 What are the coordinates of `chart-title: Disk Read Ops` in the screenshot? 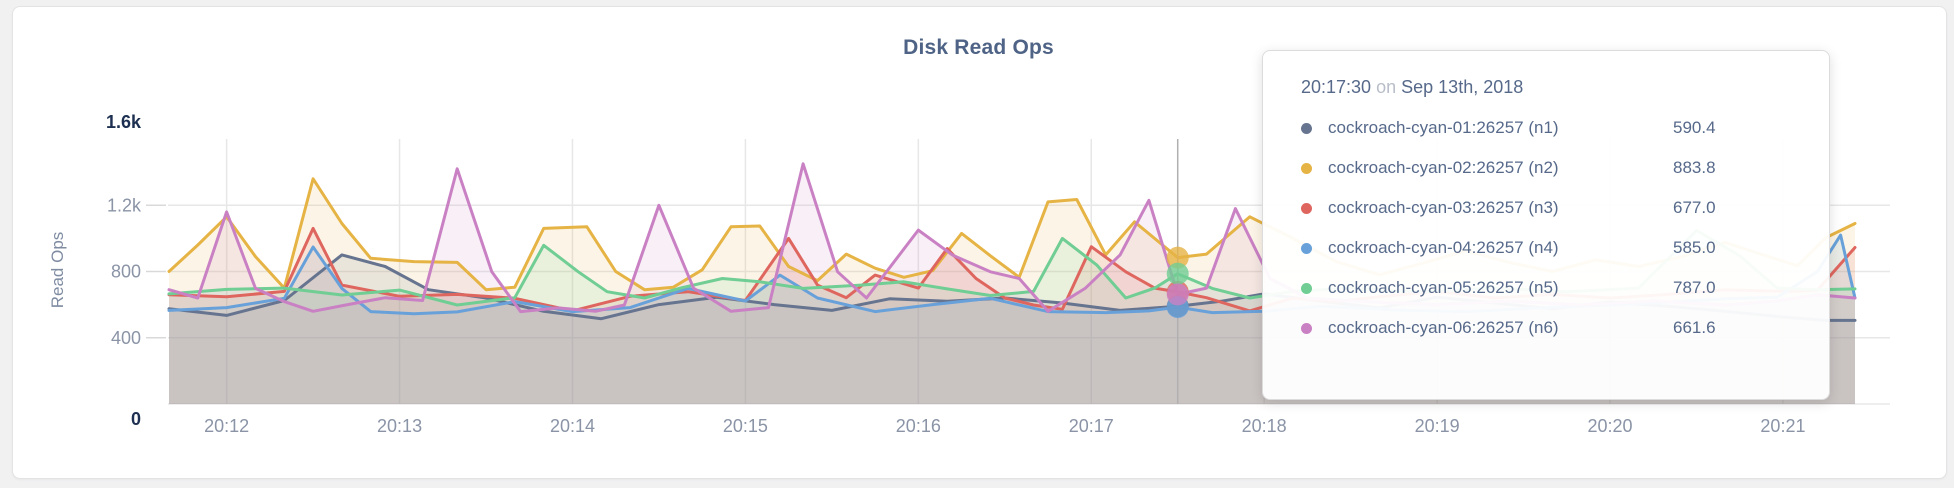 It's located at (978, 47).